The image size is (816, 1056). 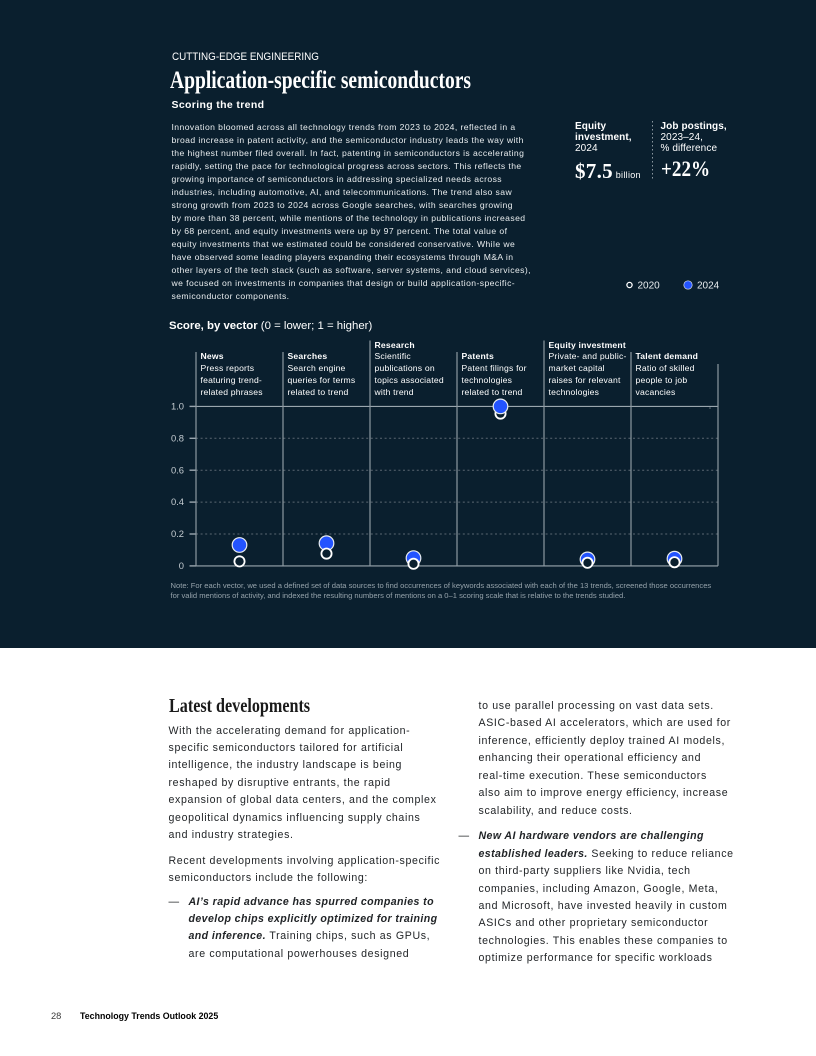 I want to click on svg-text: 2020, so click(x=649, y=286).